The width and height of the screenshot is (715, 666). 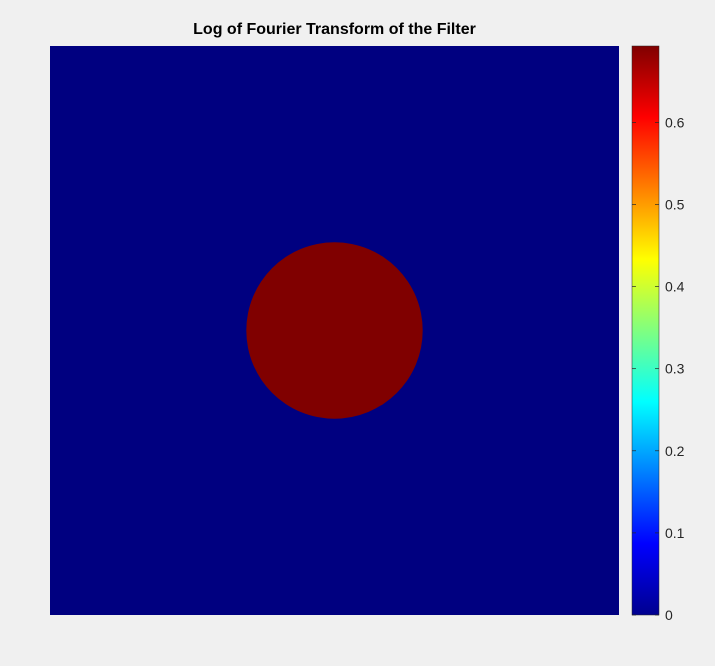 What do you see at coordinates (675, 369) in the screenshot?
I see `colorbar-tick-label: 0.3` at bounding box center [675, 369].